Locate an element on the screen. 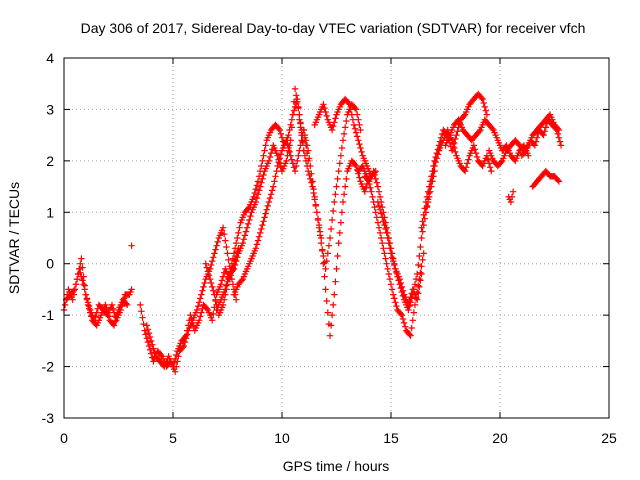 The height and width of the screenshot is (480, 640). y-tick-label: 4 is located at coordinates (50, 58).